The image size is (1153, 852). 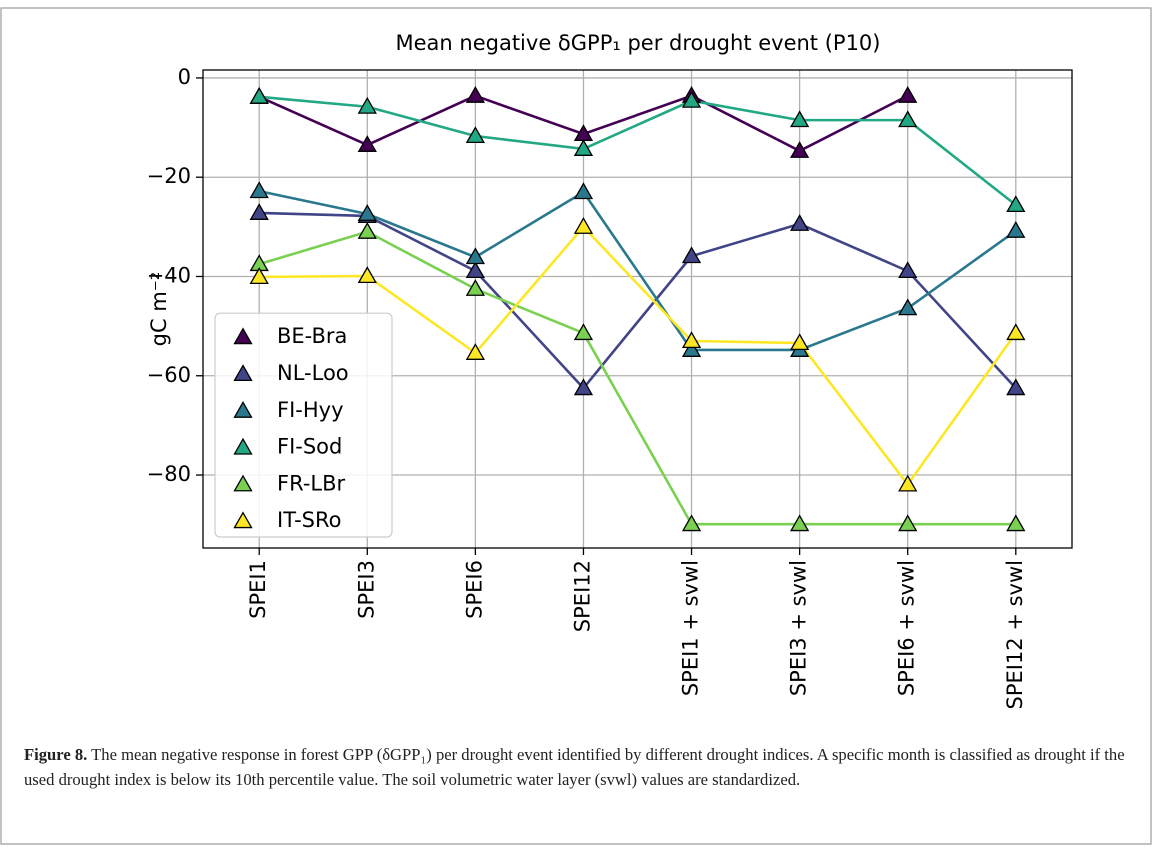 I want to click on y-tick-label: −80, so click(x=169, y=474).